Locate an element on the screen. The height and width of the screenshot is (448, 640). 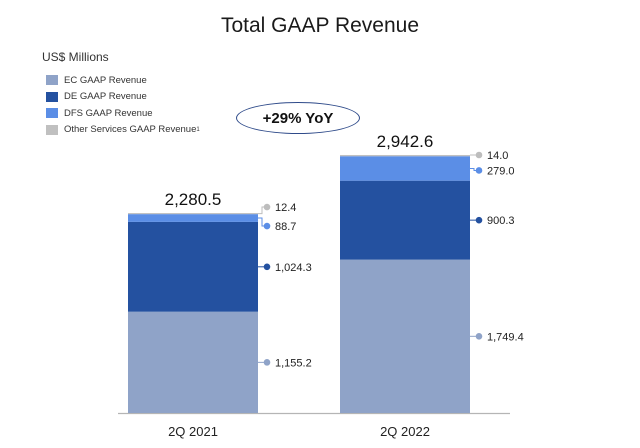
legend-label-other: Other Services GAAP Revenue is located at coordinates (130, 130).